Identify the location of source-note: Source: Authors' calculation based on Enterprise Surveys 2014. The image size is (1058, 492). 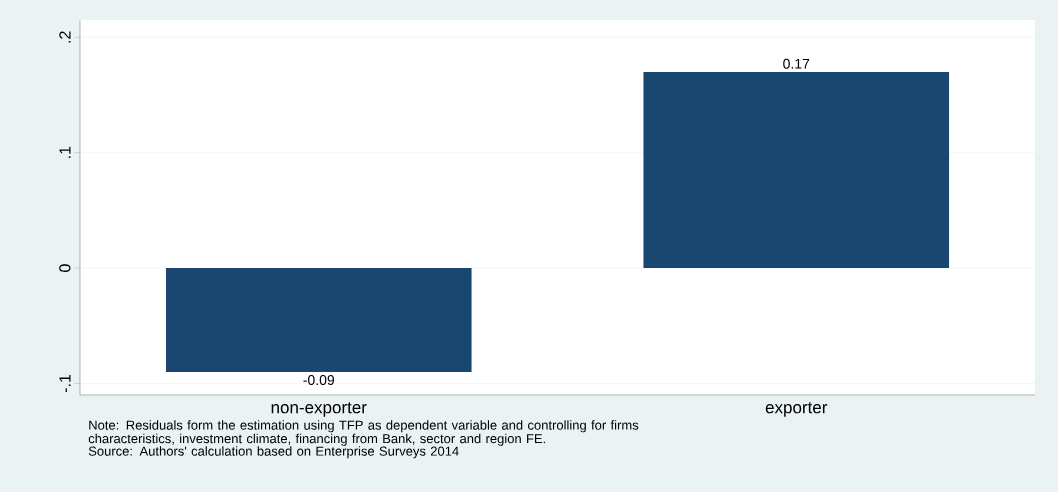
(273, 452).